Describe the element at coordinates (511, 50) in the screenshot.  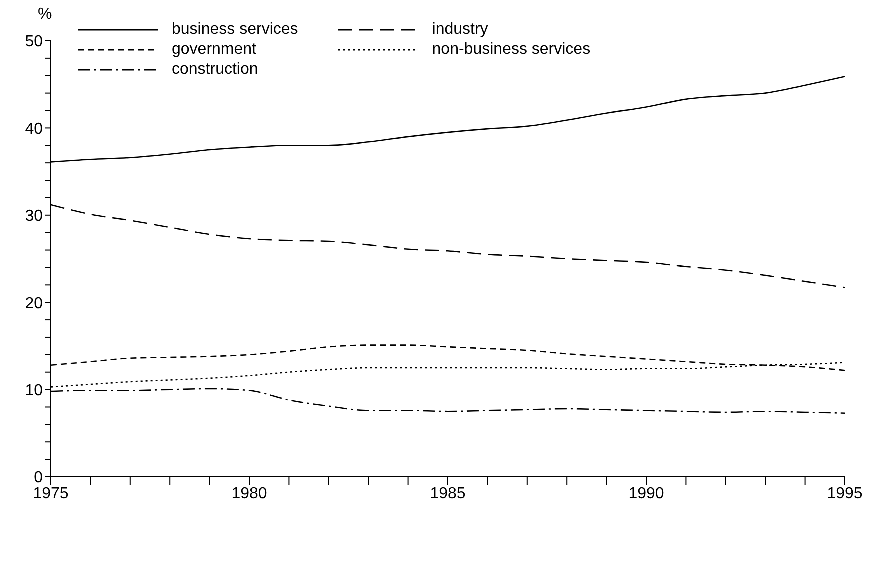
I see `legend-label: non-business services` at that location.